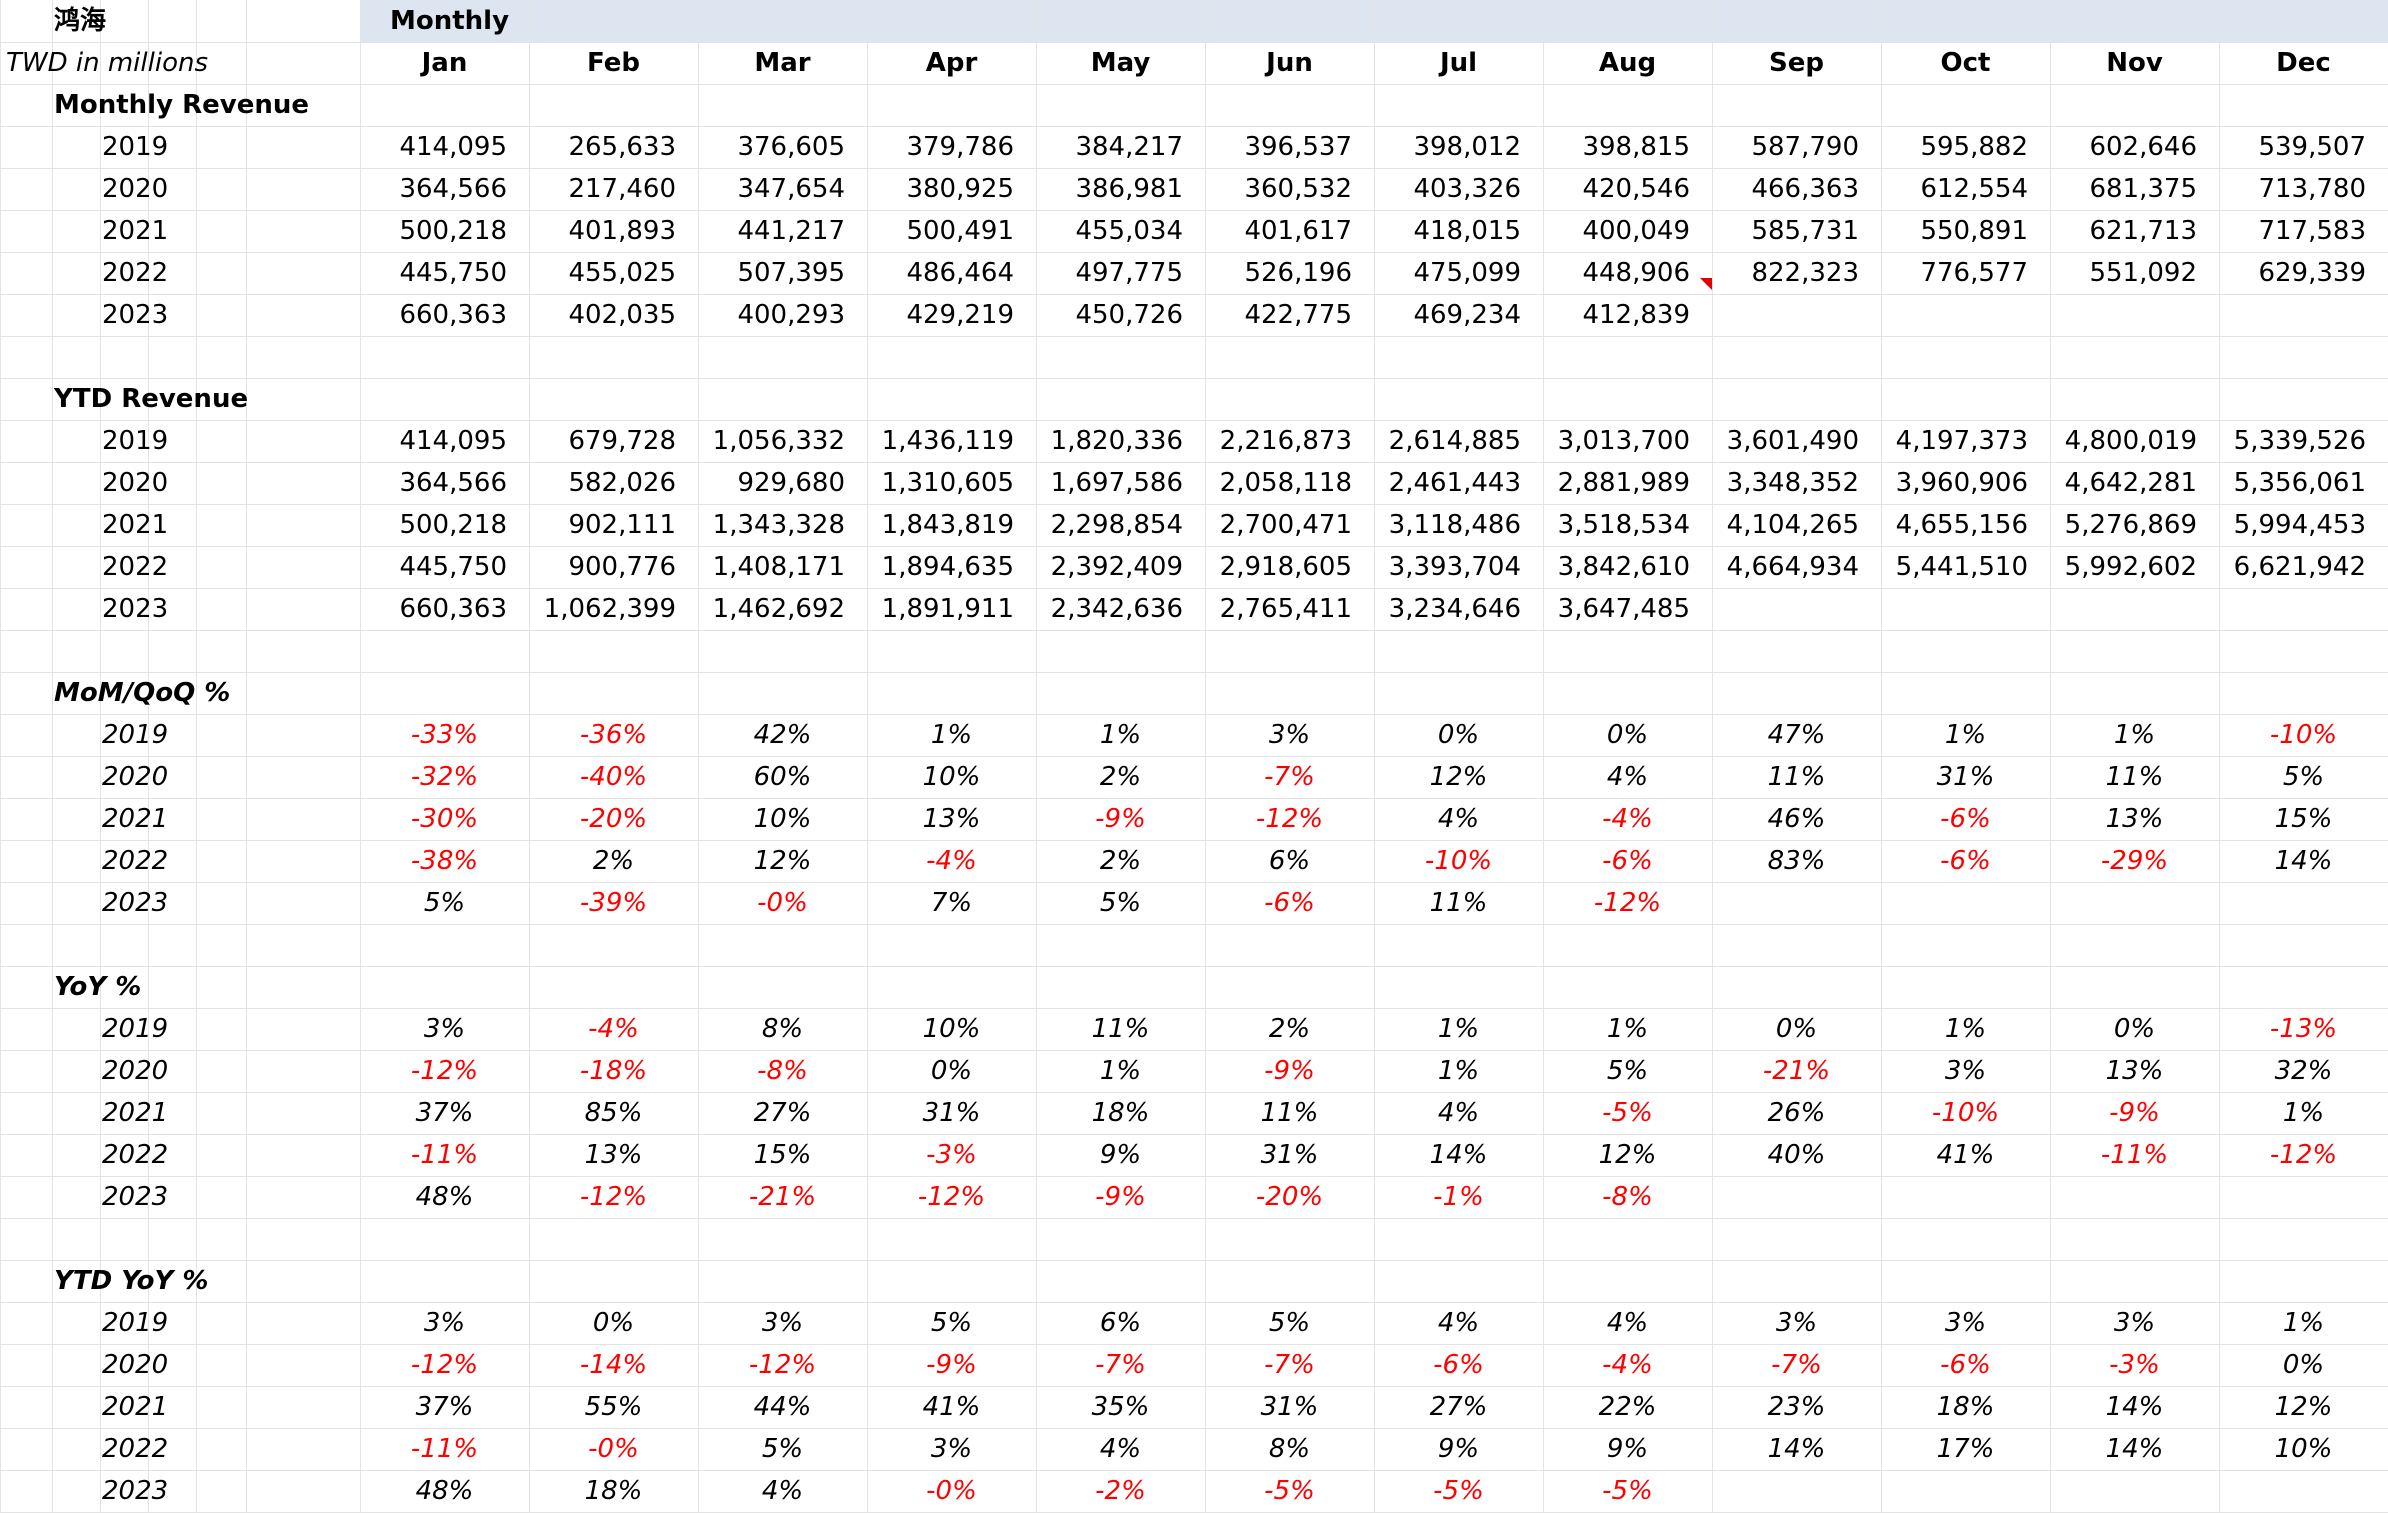 The height and width of the screenshot is (1513, 2388). I want to click on data-cell: 5,356,061, so click(2299, 483).